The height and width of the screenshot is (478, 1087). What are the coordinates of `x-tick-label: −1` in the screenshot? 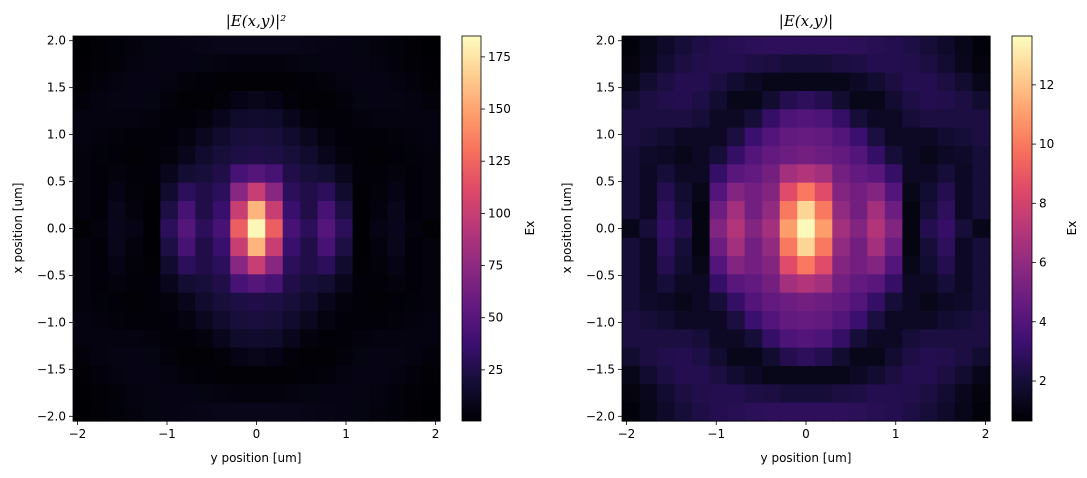 It's located at (716, 434).